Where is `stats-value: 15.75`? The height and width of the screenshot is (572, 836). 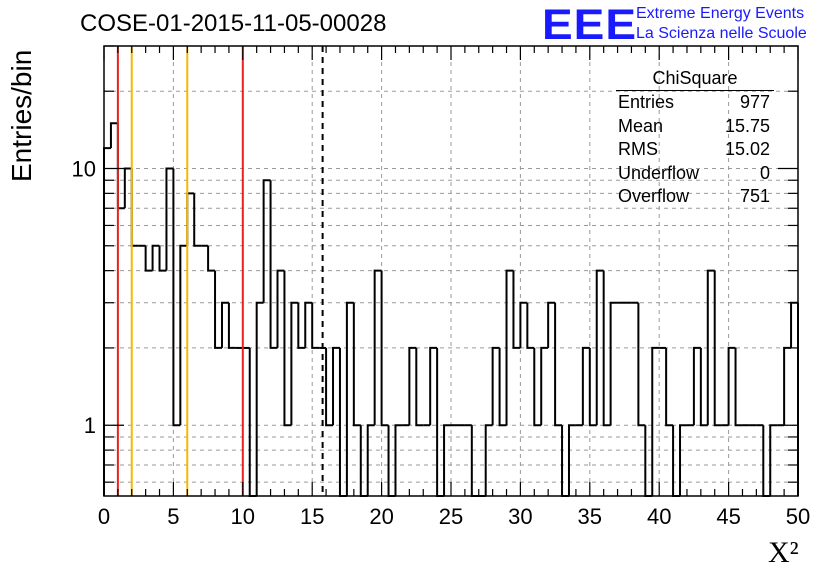
stats-value: 15.75 is located at coordinates (747, 125).